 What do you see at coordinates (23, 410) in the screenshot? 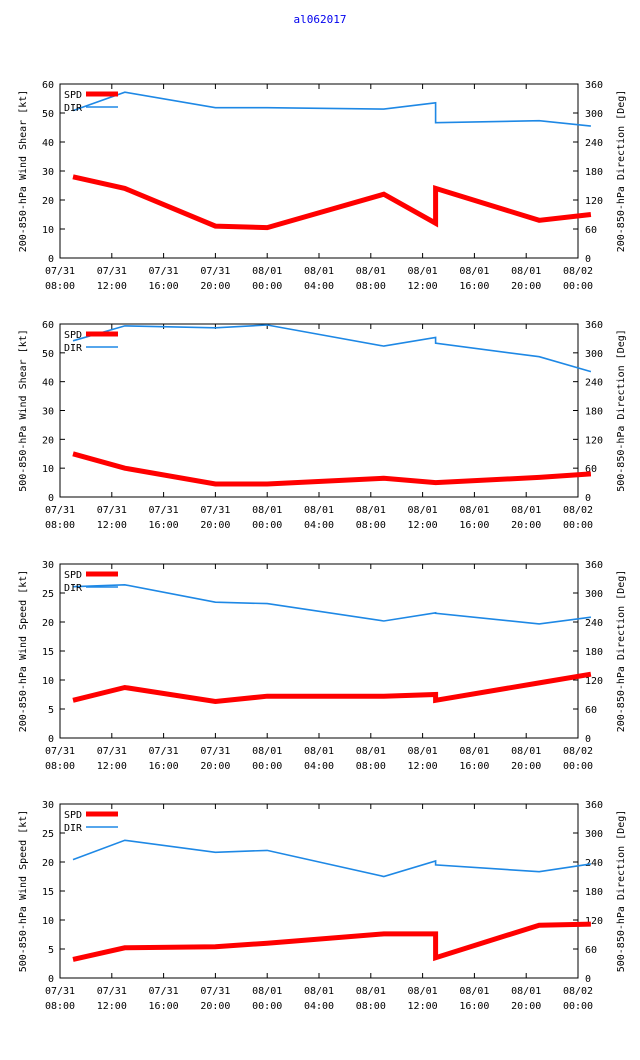
I see `y-axis-label: 500-850-hPa Wind Shear [kt]` at bounding box center [23, 410].